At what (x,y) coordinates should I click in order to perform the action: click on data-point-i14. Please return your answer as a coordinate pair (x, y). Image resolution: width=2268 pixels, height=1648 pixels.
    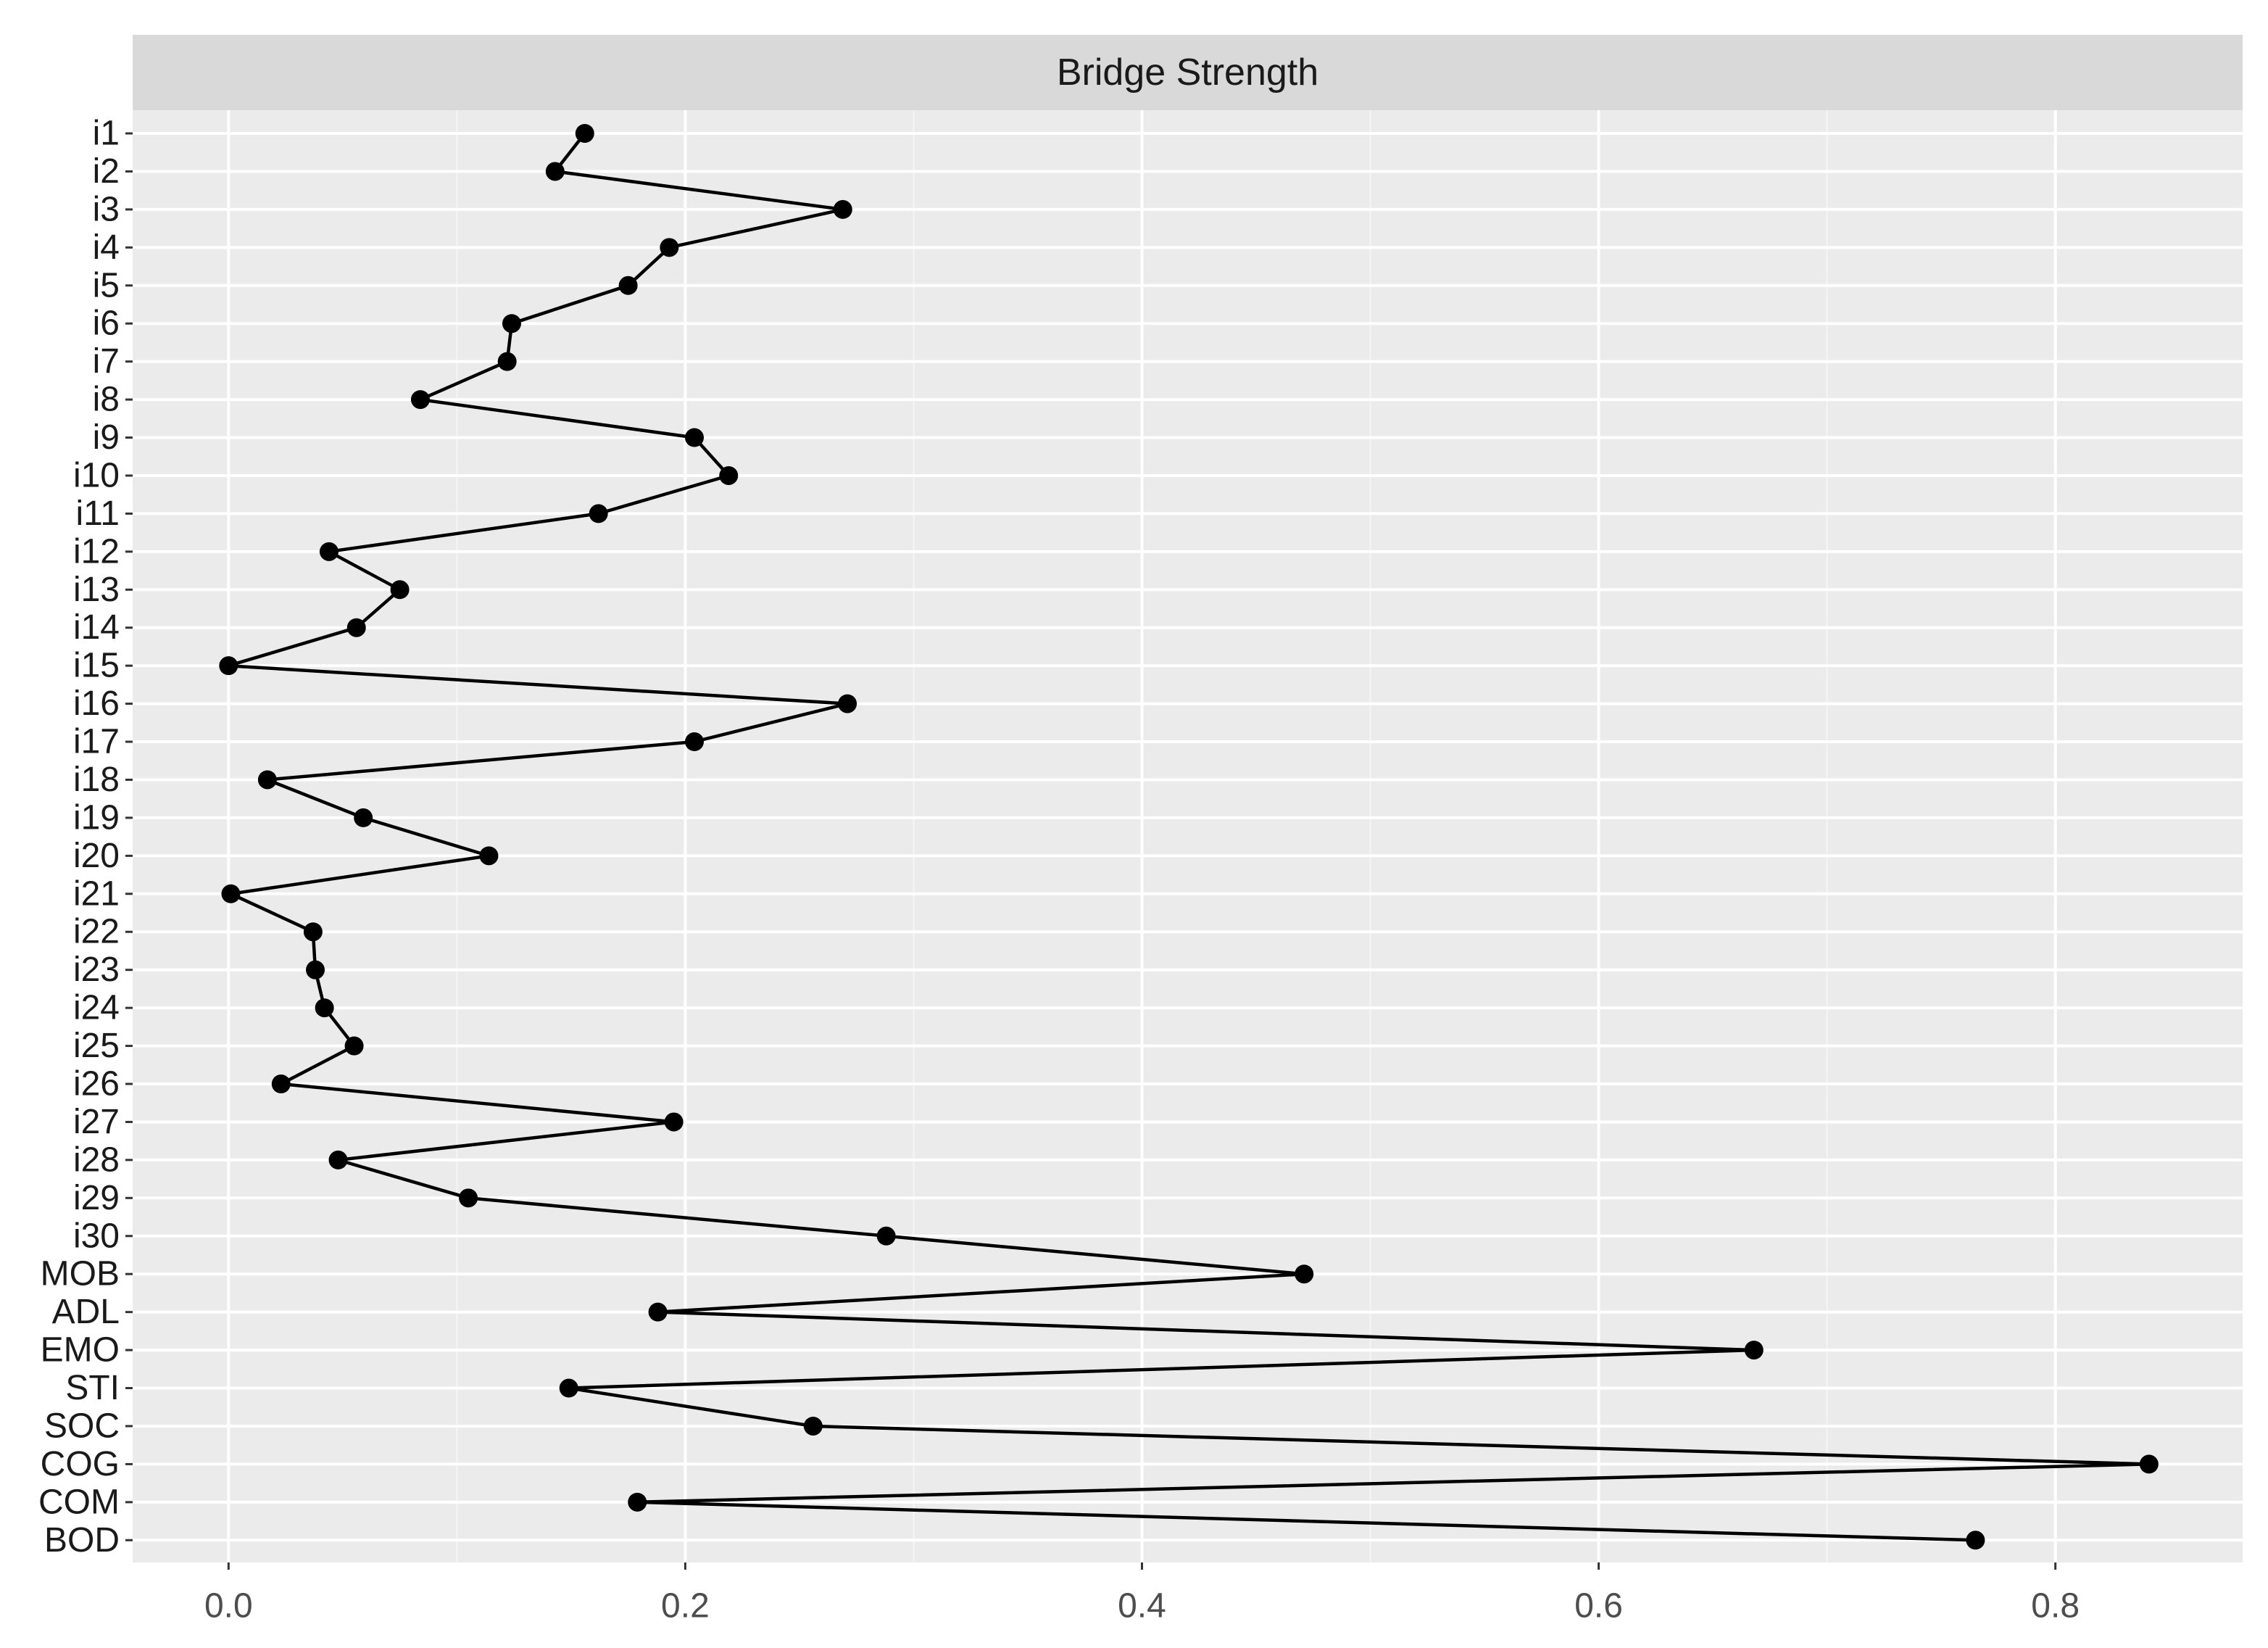
    Looking at the image, I should click on (356, 627).